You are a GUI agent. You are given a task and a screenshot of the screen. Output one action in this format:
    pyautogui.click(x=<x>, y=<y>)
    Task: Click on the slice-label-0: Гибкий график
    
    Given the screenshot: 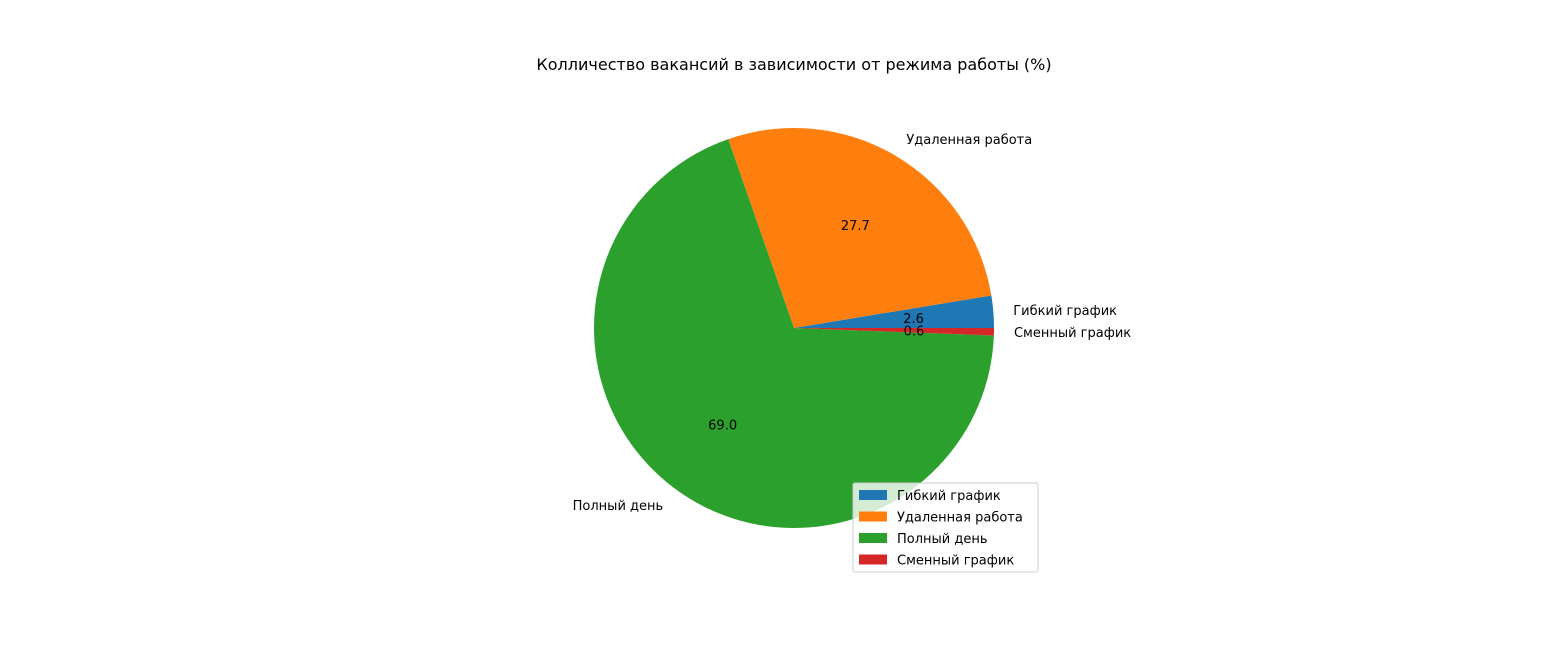 What is the action you would take?
    pyautogui.click(x=1065, y=311)
    